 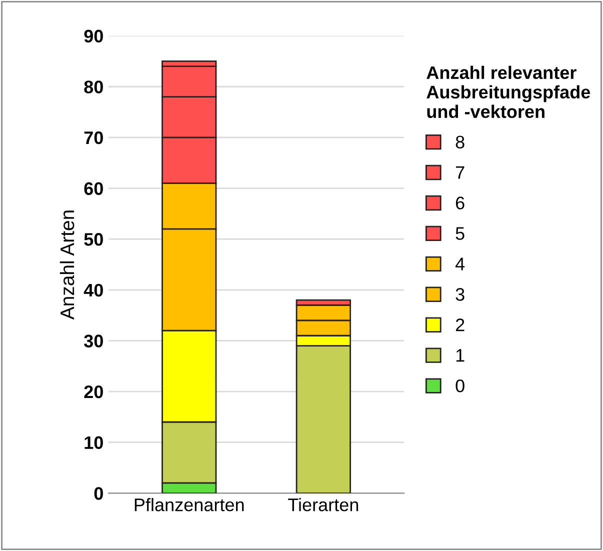 What do you see at coordinates (460, 264) in the screenshot?
I see `legend-label: 4` at bounding box center [460, 264].